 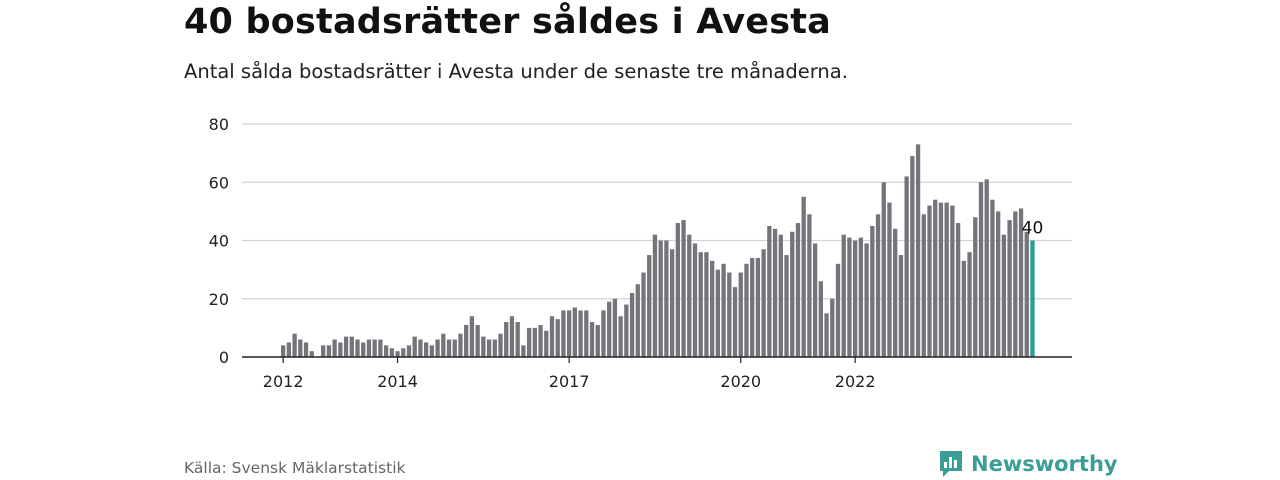 What do you see at coordinates (951, 464) in the screenshot?
I see `newsworthy-logo-icon` at bounding box center [951, 464].